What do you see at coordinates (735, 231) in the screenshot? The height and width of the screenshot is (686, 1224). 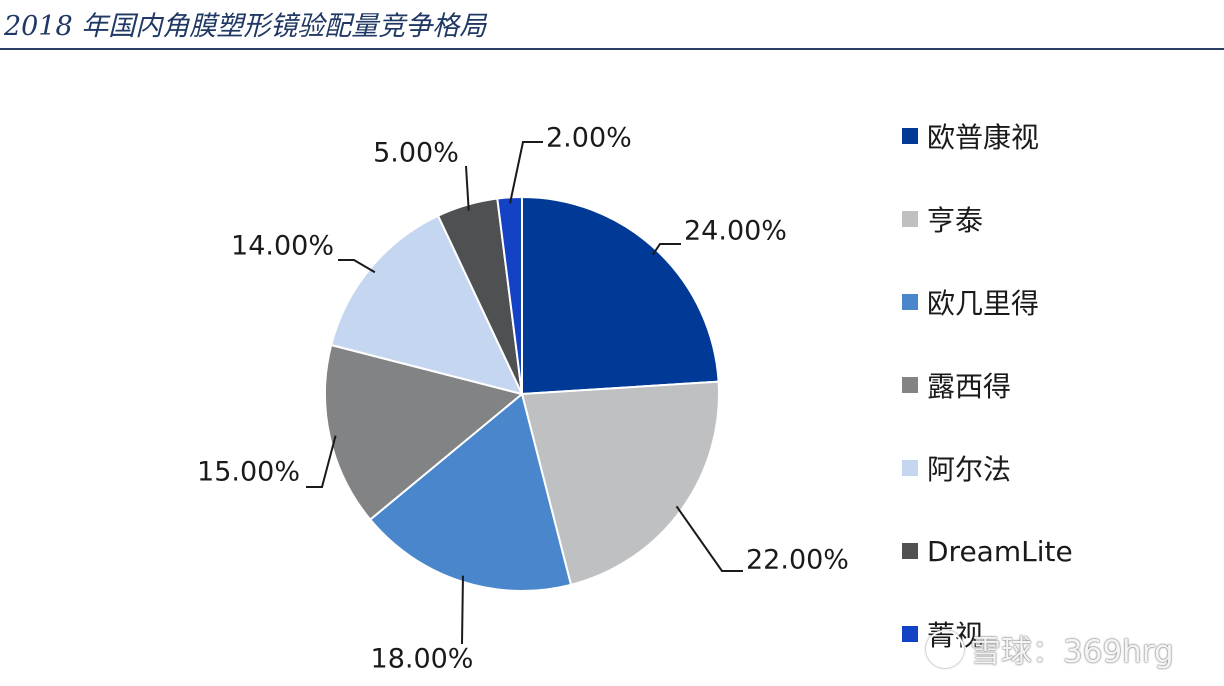 I see `data-label: 24.00%` at bounding box center [735, 231].